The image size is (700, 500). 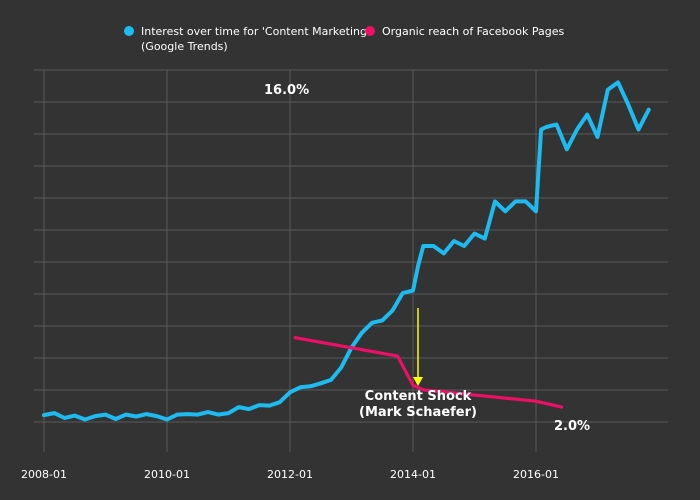 I want to click on reach-start-label: 16.0%, so click(x=286, y=90).